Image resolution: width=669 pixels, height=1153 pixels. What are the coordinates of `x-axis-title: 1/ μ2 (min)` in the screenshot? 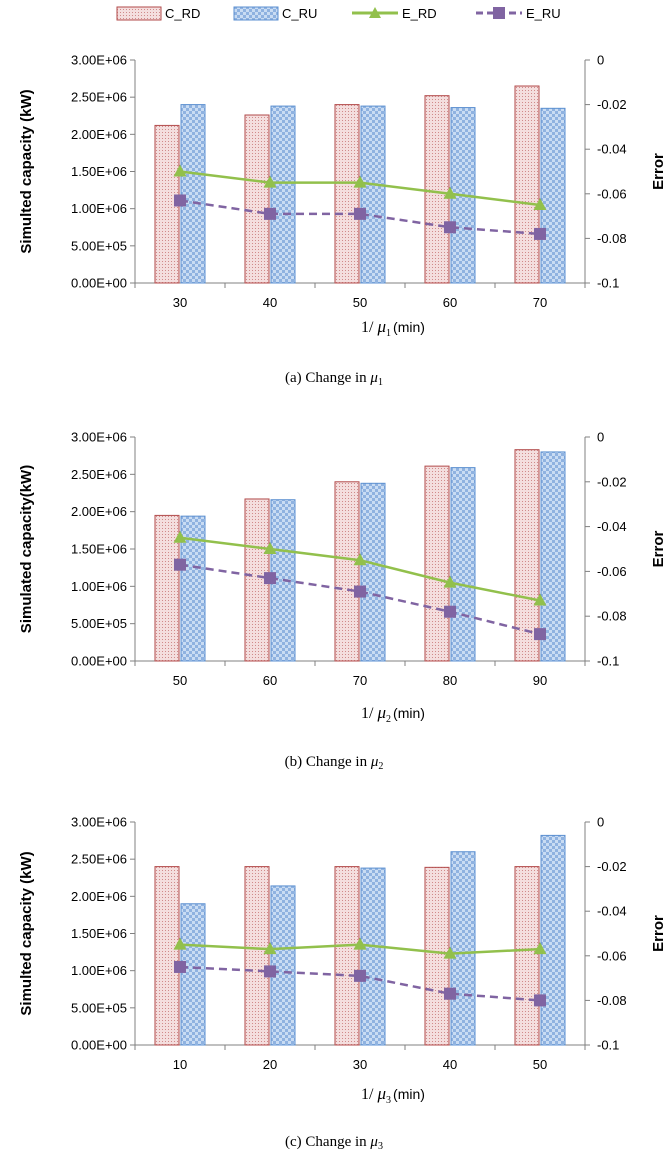 It's located at (393, 714).